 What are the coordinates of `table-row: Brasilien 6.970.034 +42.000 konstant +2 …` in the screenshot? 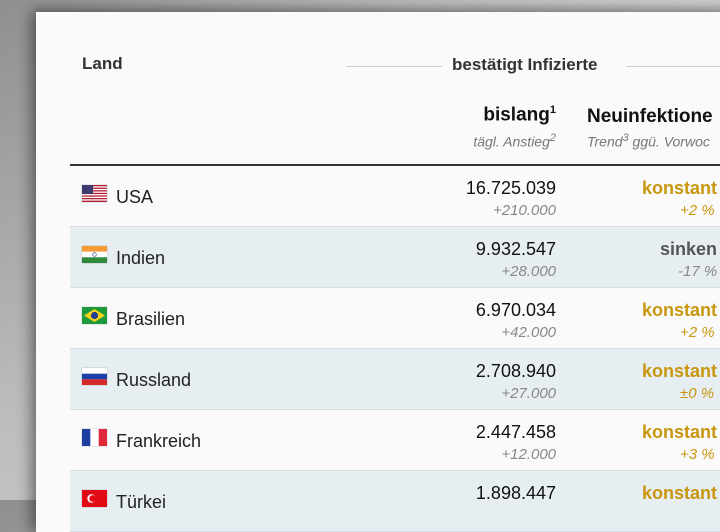 It's located at (395, 318).